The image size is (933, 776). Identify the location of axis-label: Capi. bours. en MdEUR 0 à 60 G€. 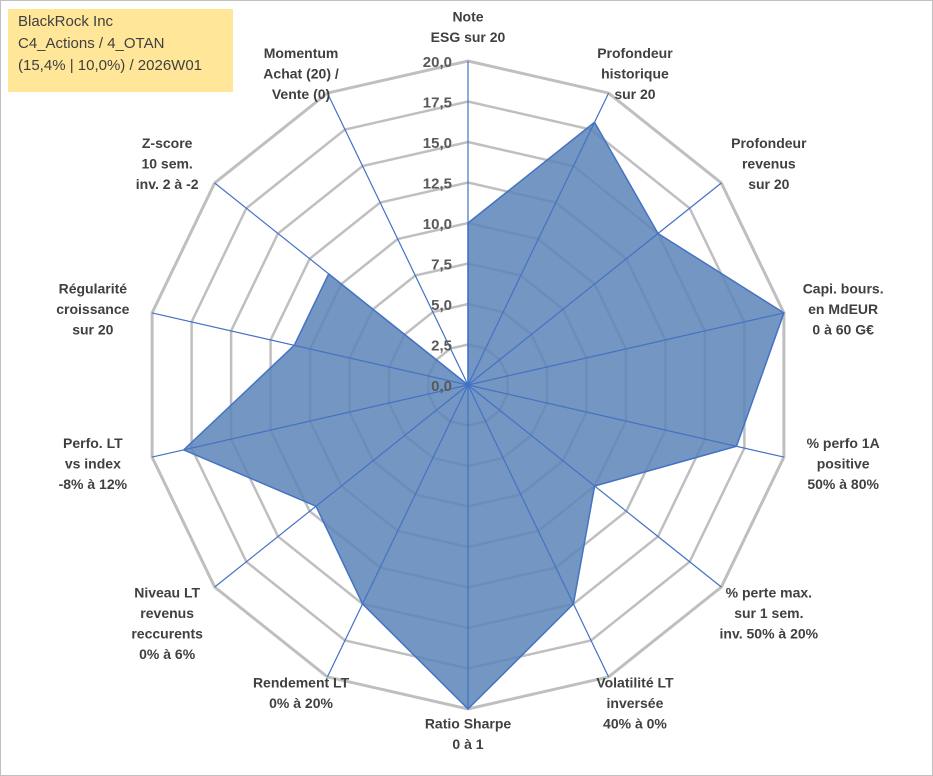
(843, 309).